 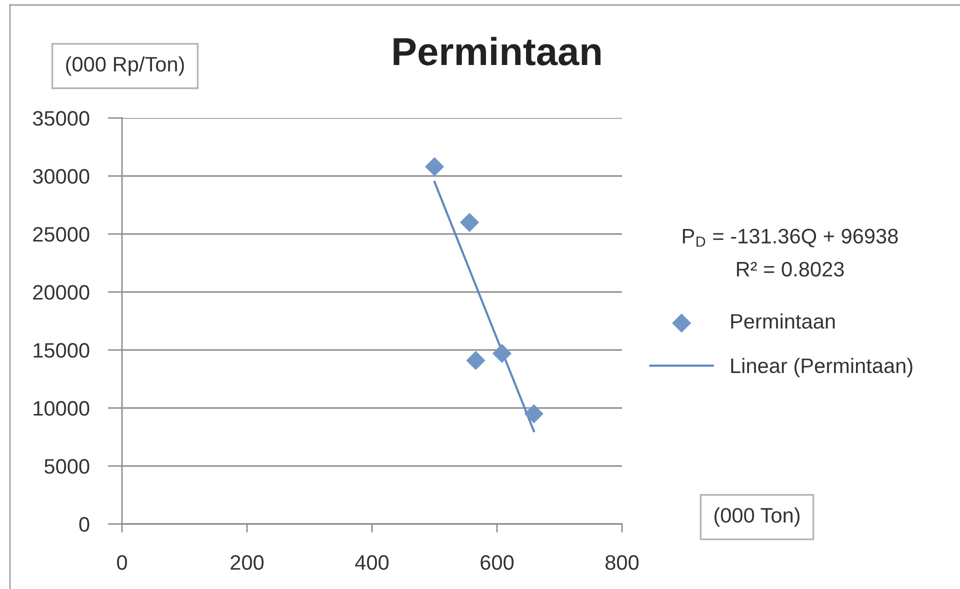 What do you see at coordinates (790, 238) in the screenshot?
I see `text: P$_{D}$ = -131.36Q + 96938` at bounding box center [790, 238].